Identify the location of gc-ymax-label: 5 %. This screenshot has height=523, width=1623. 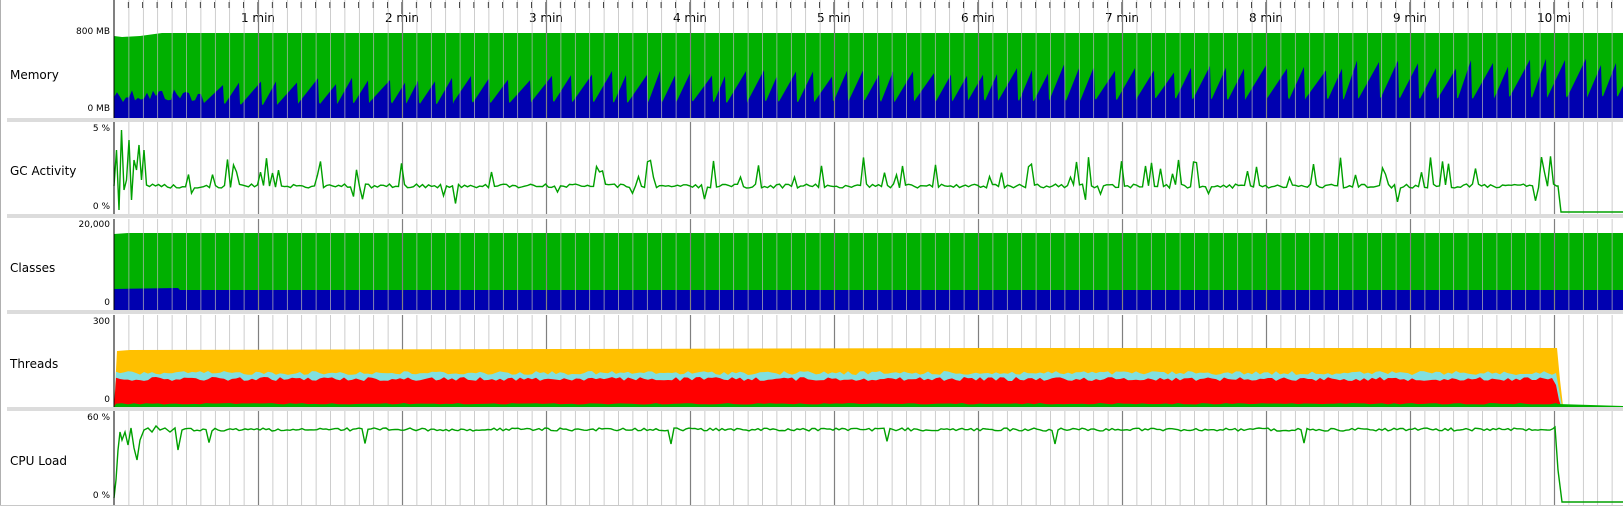
(101, 129).